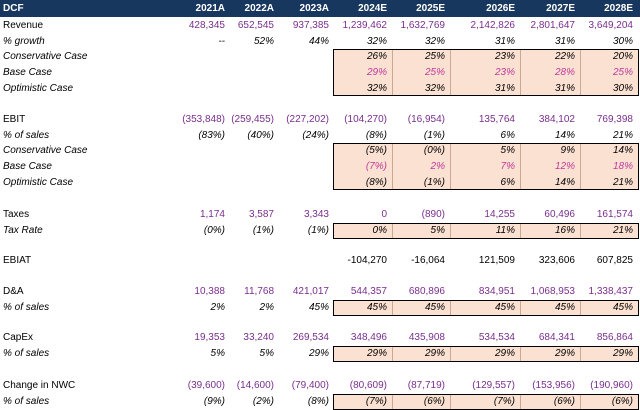 The image size is (640, 410). I want to click on cell-d-a-2025E: 680,896, so click(426, 291).